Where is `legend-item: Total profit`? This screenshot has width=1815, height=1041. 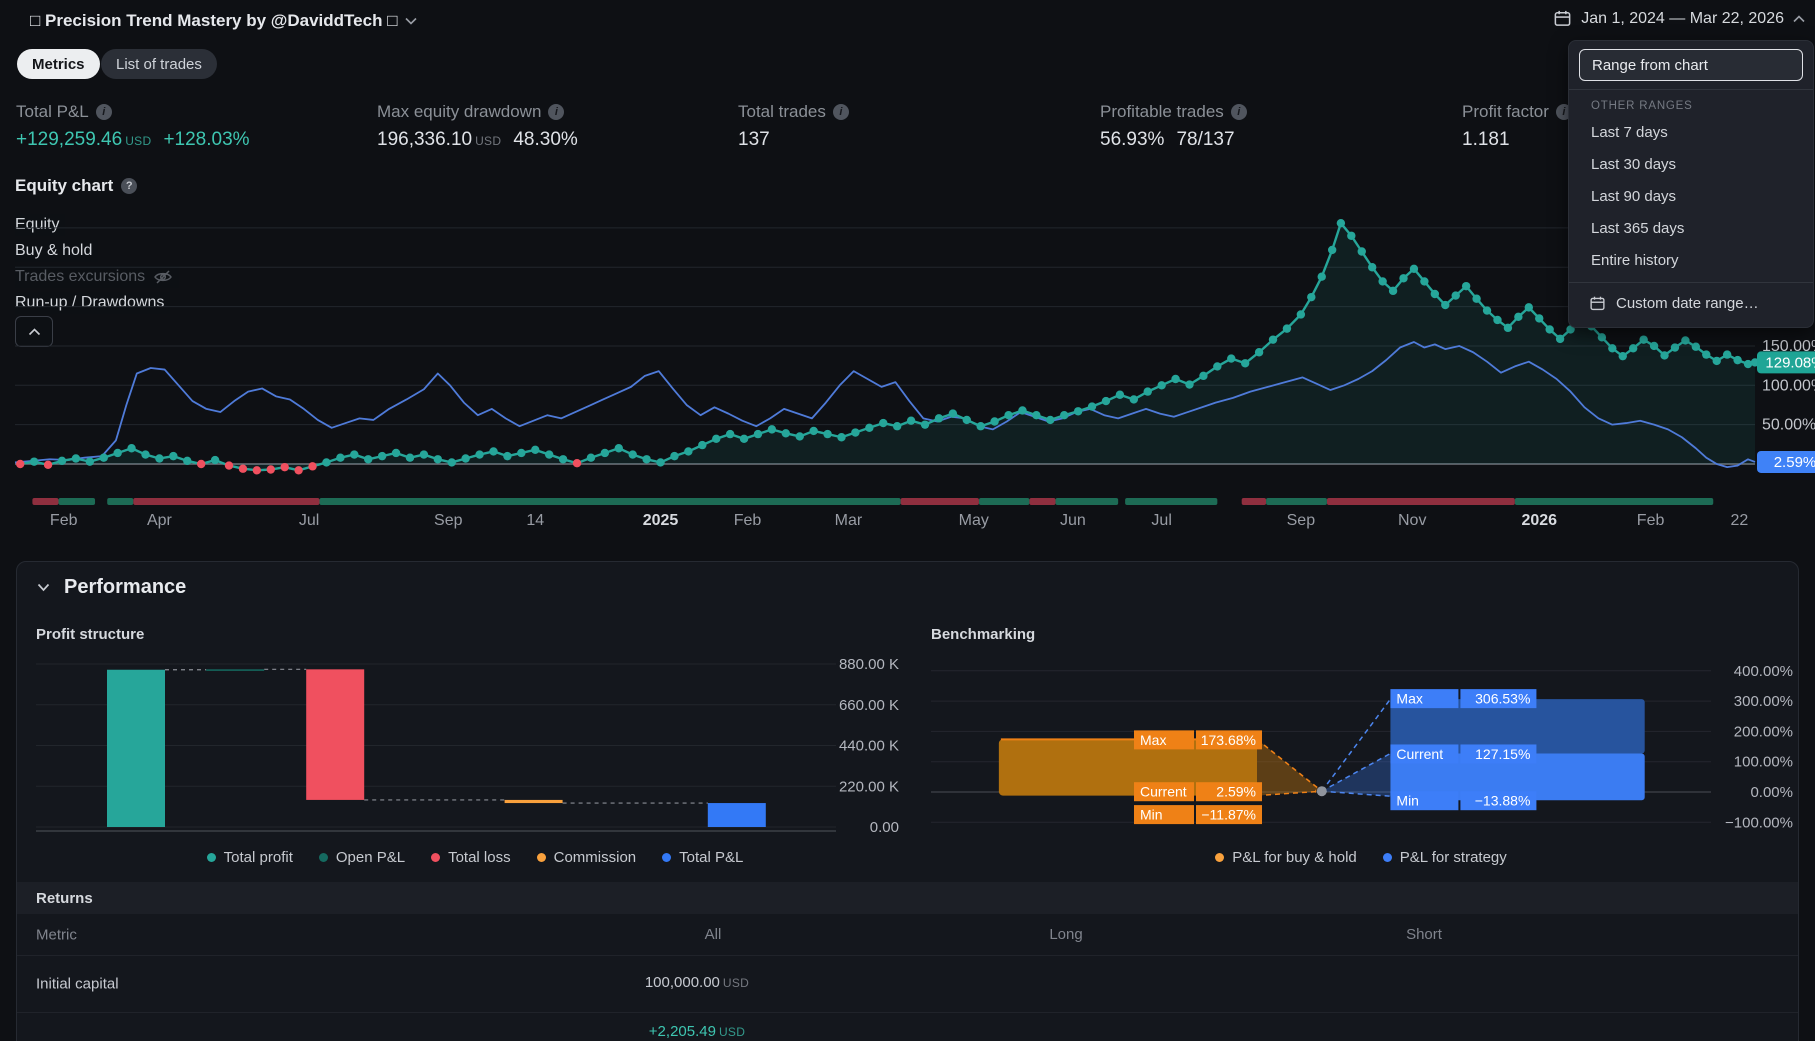
legend-item: Total profit is located at coordinates (249, 857).